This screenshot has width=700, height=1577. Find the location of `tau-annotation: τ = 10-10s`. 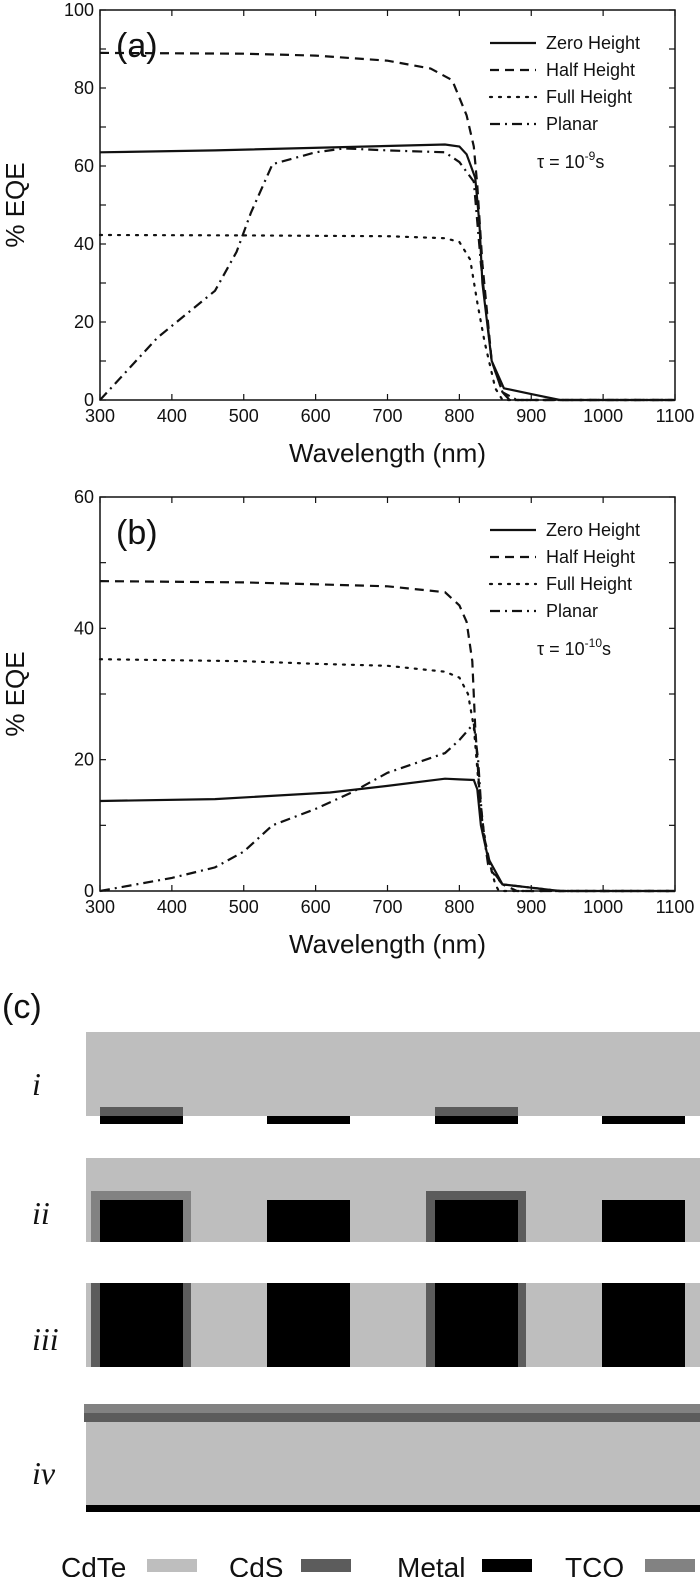

tau-annotation: τ = 10-10s is located at coordinates (574, 647).